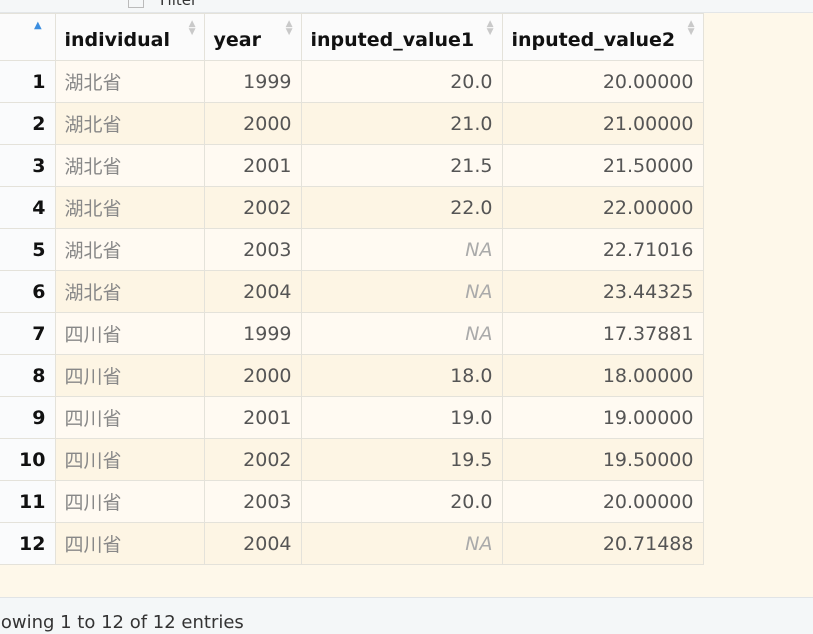 This screenshot has height=634, width=813. I want to click on table-row: 5 湖北省 2003 NA 22.71016, so click(352, 249).